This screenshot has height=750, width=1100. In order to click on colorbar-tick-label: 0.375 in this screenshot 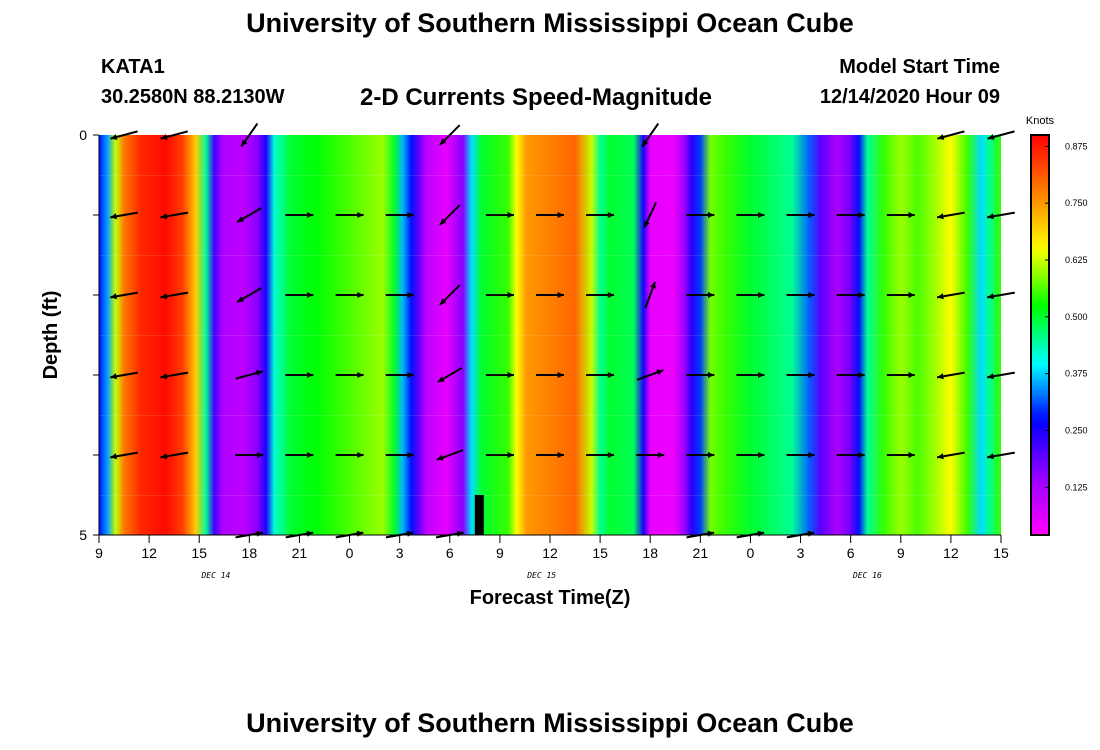, I will do `click(1076, 374)`.